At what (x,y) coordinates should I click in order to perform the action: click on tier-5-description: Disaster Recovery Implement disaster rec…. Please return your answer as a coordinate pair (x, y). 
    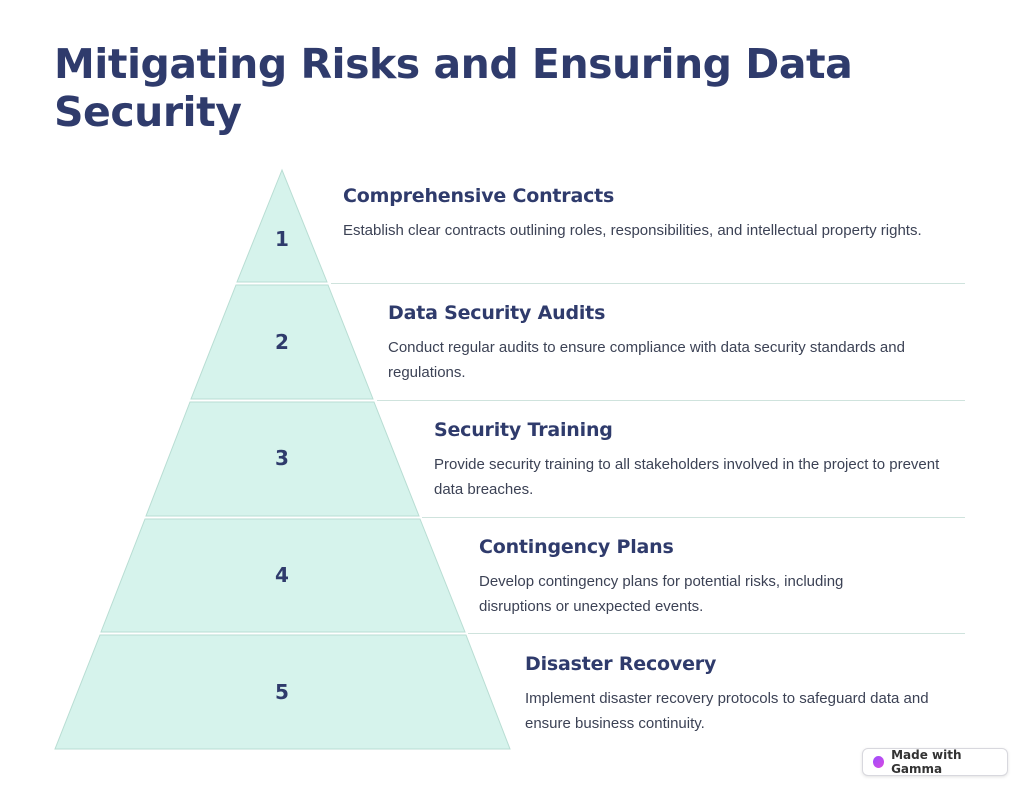
    Looking at the image, I should click on (740, 694).